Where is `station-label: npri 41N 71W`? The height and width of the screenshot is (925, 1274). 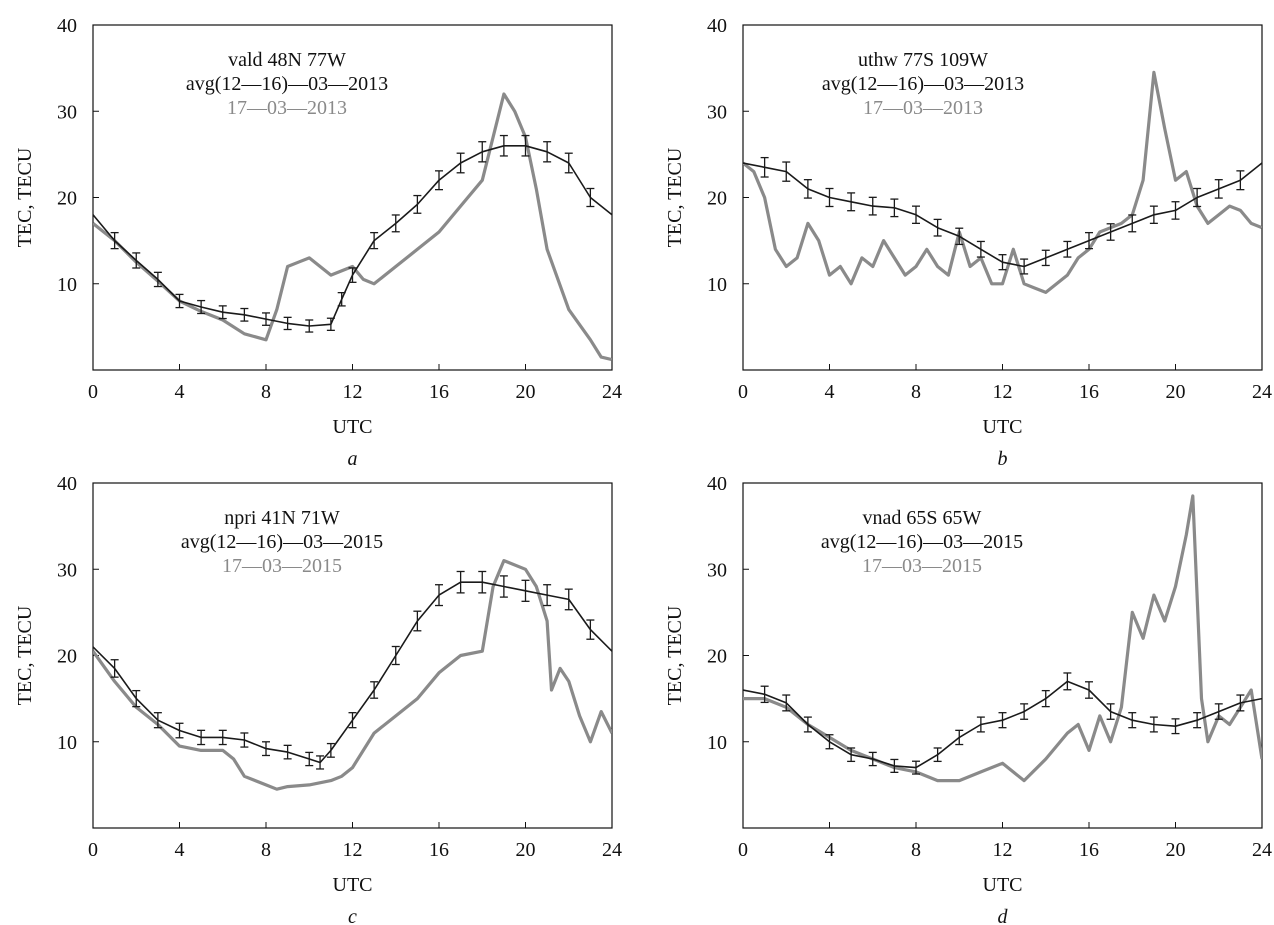 station-label: npri 41N 71W is located at coordinates (282, 518).